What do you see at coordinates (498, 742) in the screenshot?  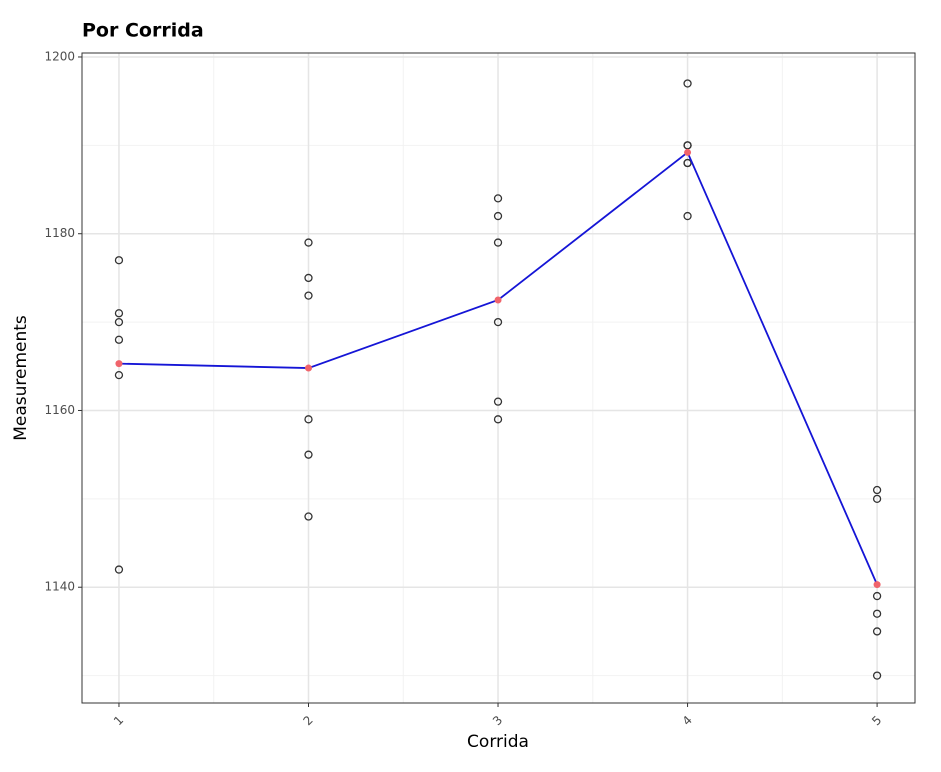 I see `x-axis-title: Corrida` at bounding box center [498, 742].